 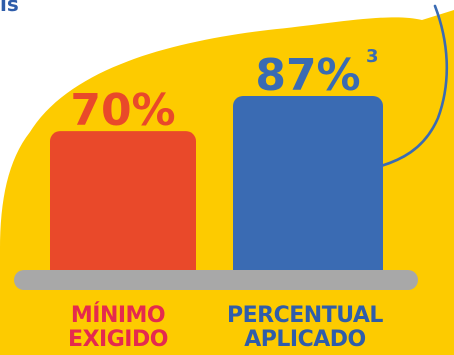 What do you see at coordinates (9, 8) in the screenshot?
I see `cropped-heading-fragment: ıs` at bounding box center [9, 8].